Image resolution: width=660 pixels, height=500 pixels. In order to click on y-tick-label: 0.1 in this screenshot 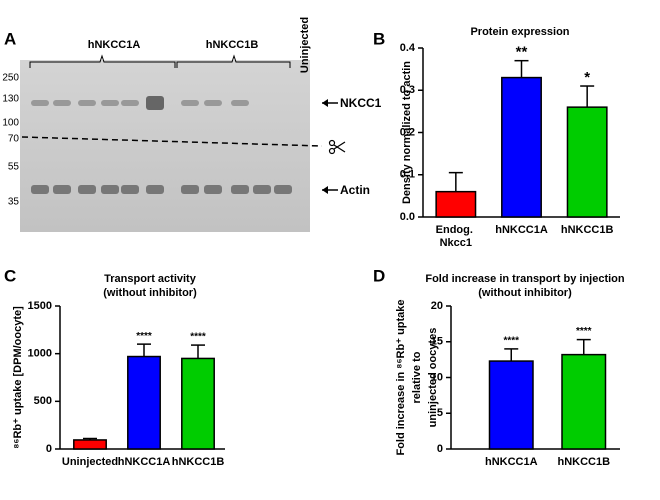, I will do `click(407, 175)`.